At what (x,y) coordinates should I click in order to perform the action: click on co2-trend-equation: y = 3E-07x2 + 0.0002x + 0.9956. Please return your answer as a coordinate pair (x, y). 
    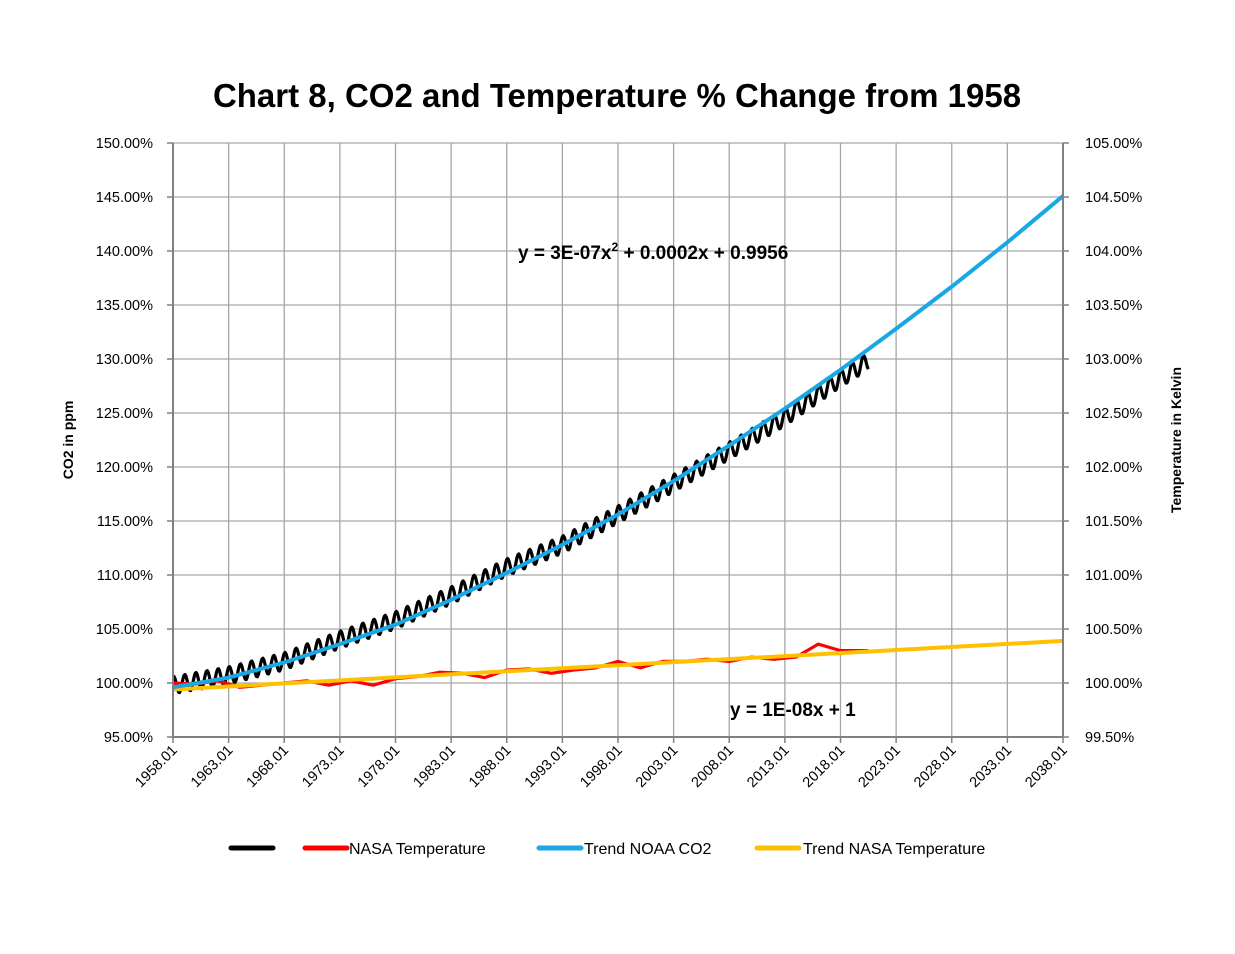
    Looking at the image, I should click on (653, 252).